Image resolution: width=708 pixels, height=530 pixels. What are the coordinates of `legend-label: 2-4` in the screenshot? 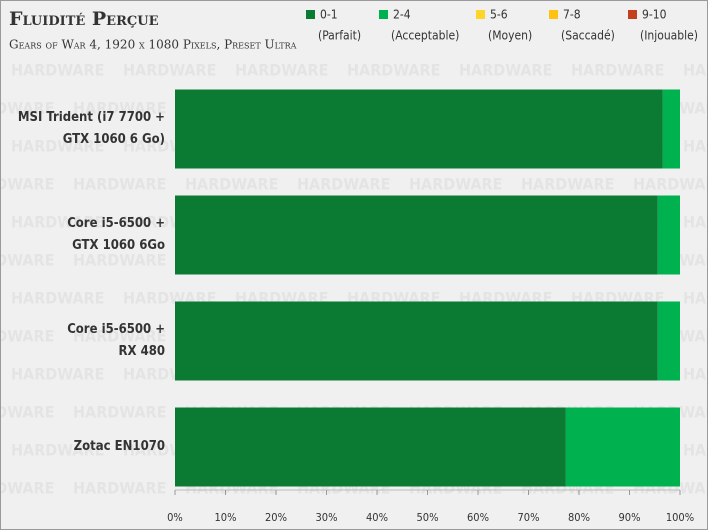 It's located at (402, 15).